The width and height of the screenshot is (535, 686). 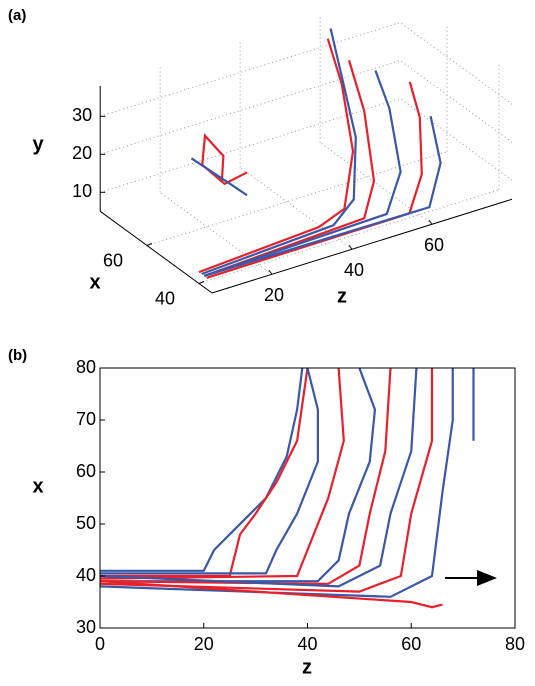 What do you see at coordinates (274, 295) in the screenshot?
I see `z-tick-label: 20` at bounding box center [274, 295].